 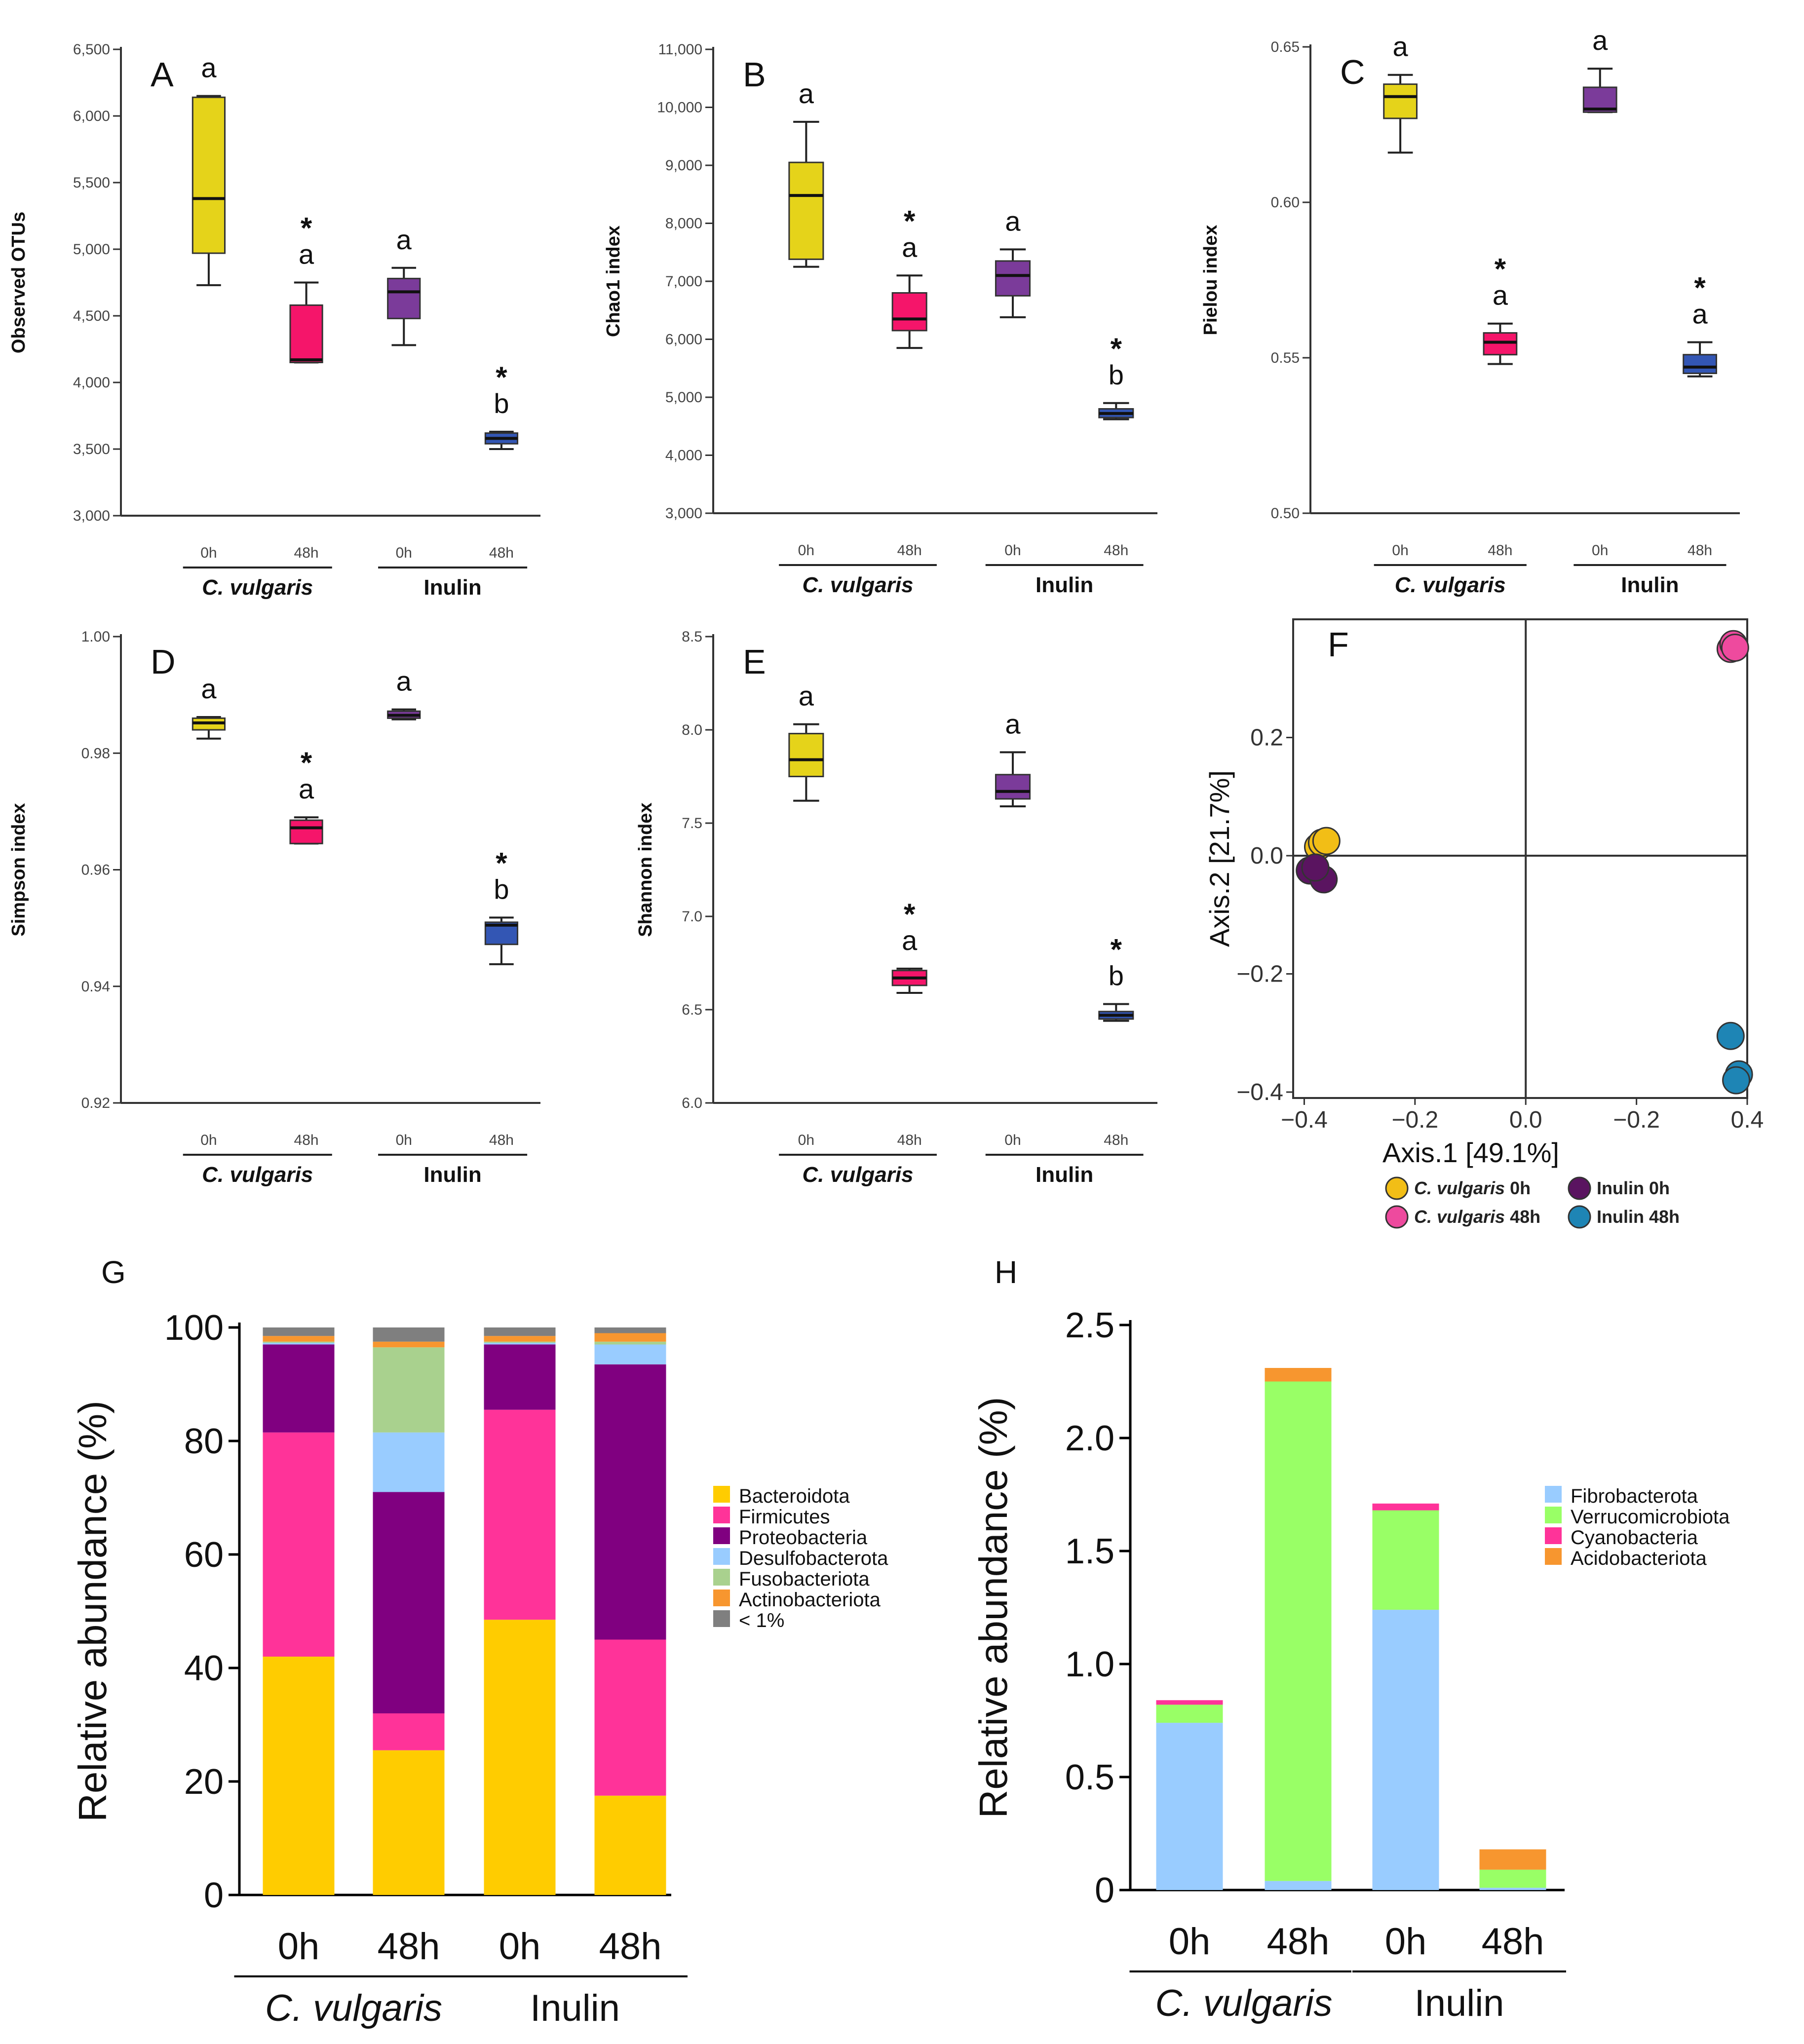 What do you see at coordinates (91, 516) in the screenshot?
I see `y-tick-label: 3,000` at bounding box center [91, 516].